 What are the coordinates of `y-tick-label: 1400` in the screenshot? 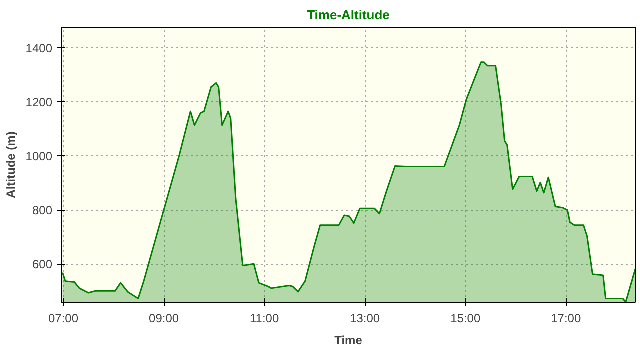 It's located at (39, 48).